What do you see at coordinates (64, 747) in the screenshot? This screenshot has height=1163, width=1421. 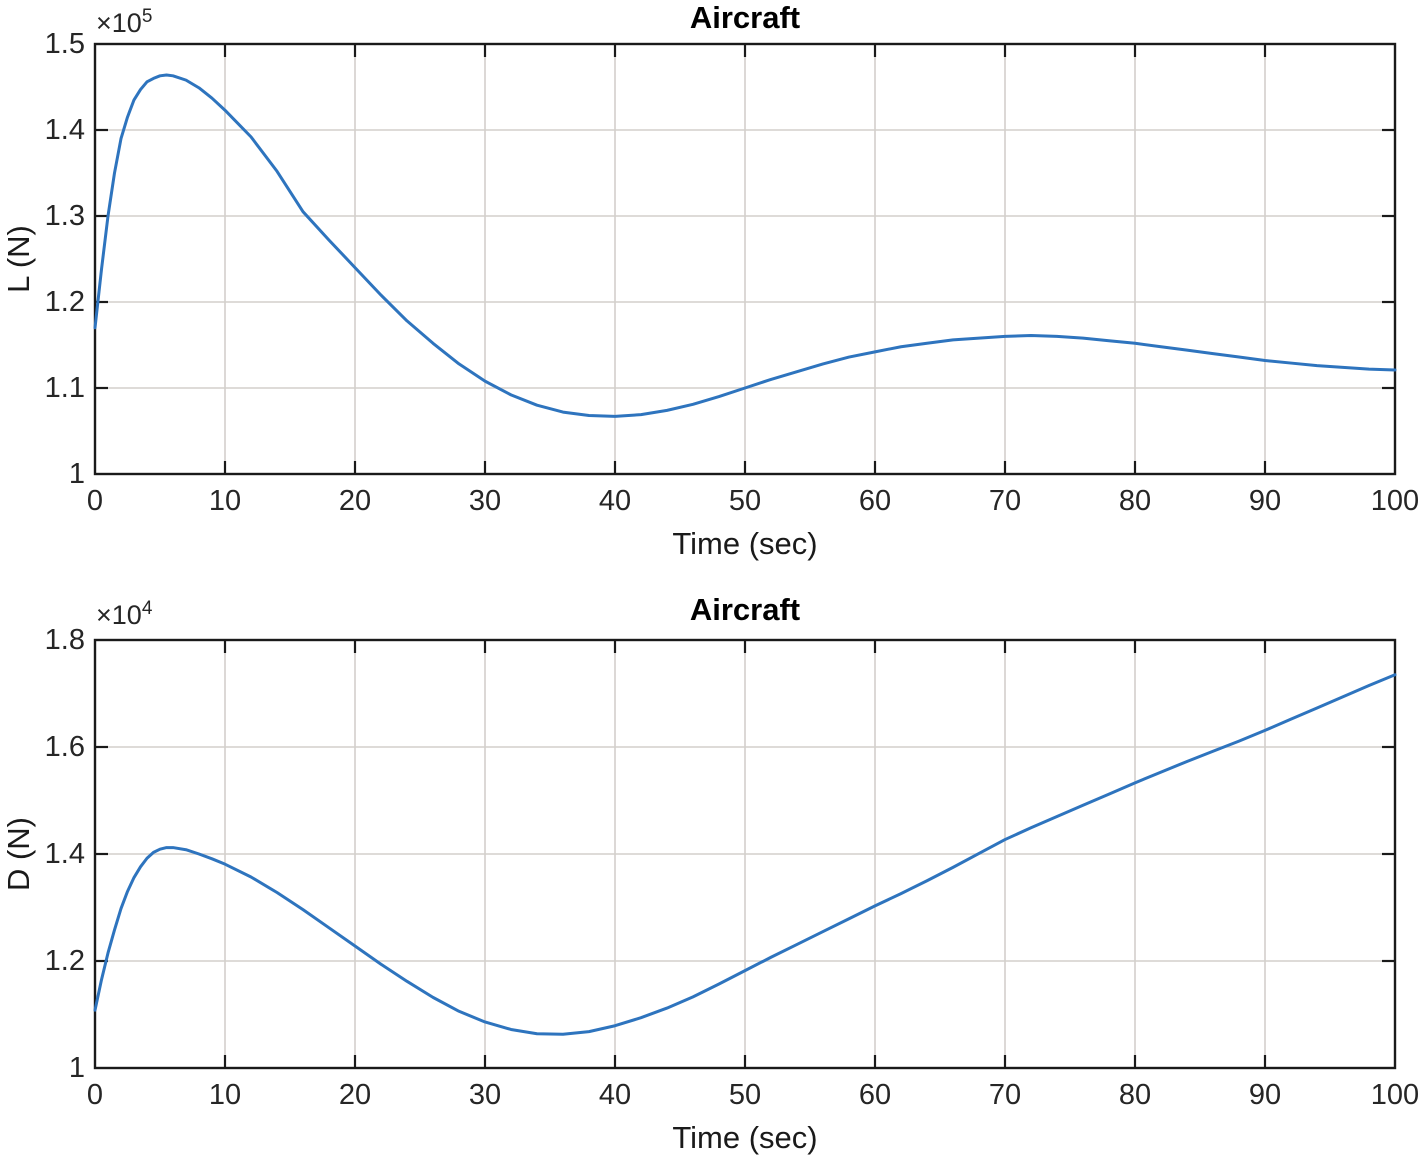 I see `y-tick-label: 1.6` at bounding box center [64, 747].